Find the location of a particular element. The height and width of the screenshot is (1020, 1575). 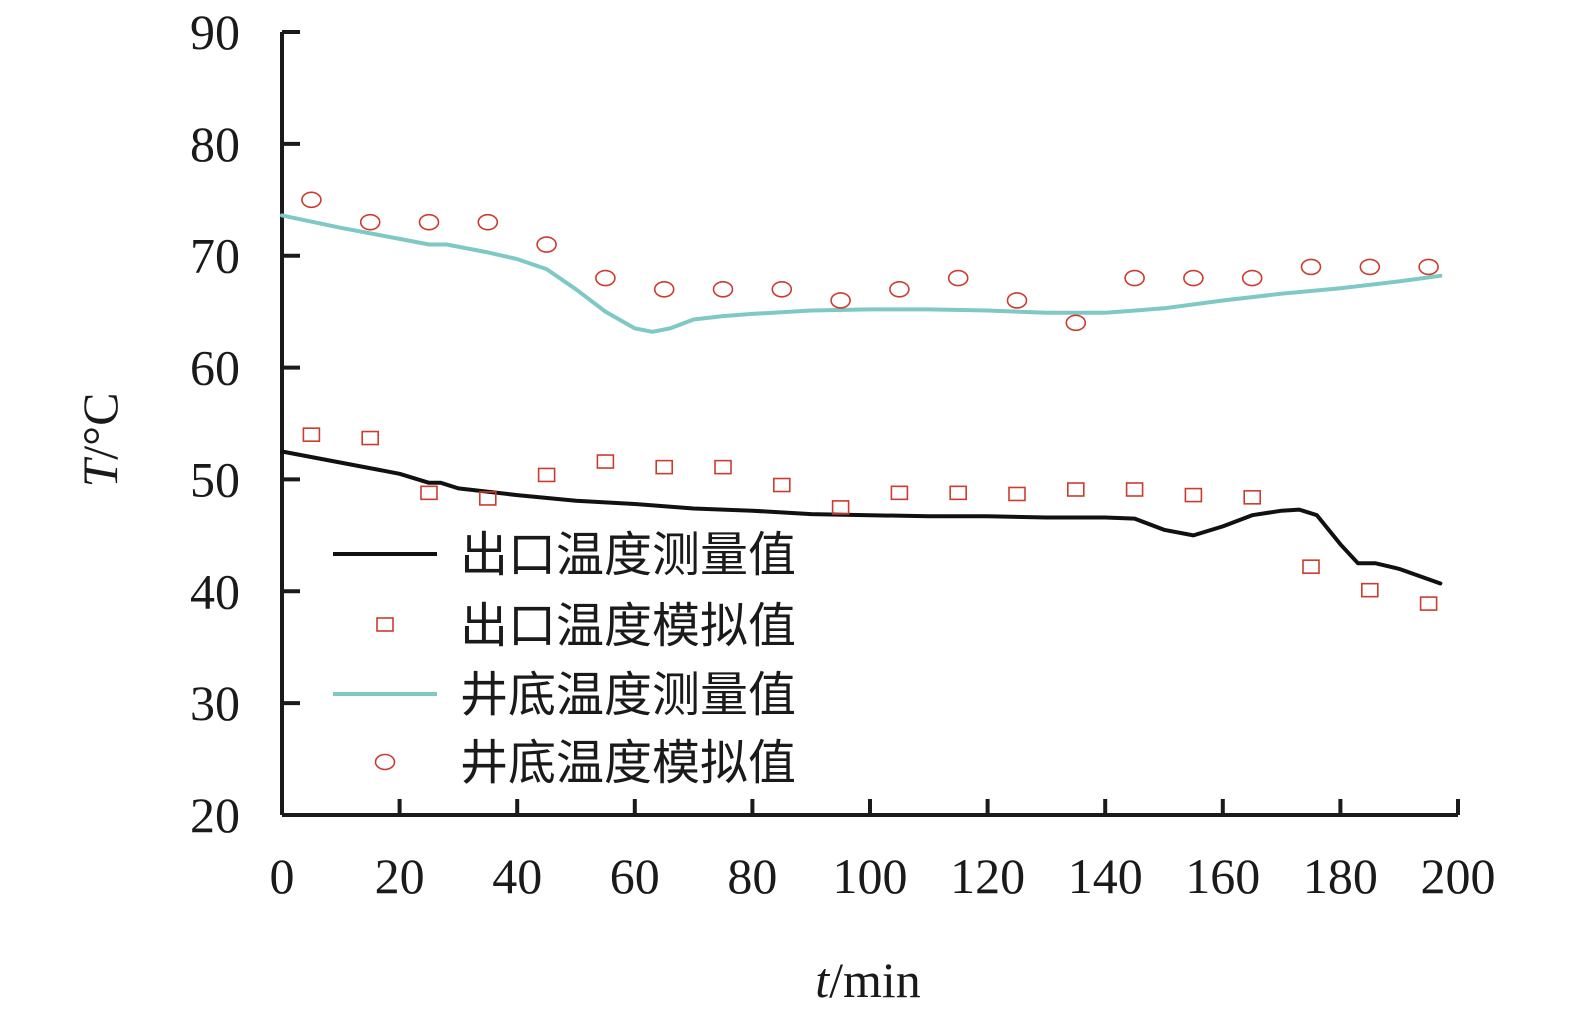

x-tick-label: 60 is located at coordinates (635, 876).